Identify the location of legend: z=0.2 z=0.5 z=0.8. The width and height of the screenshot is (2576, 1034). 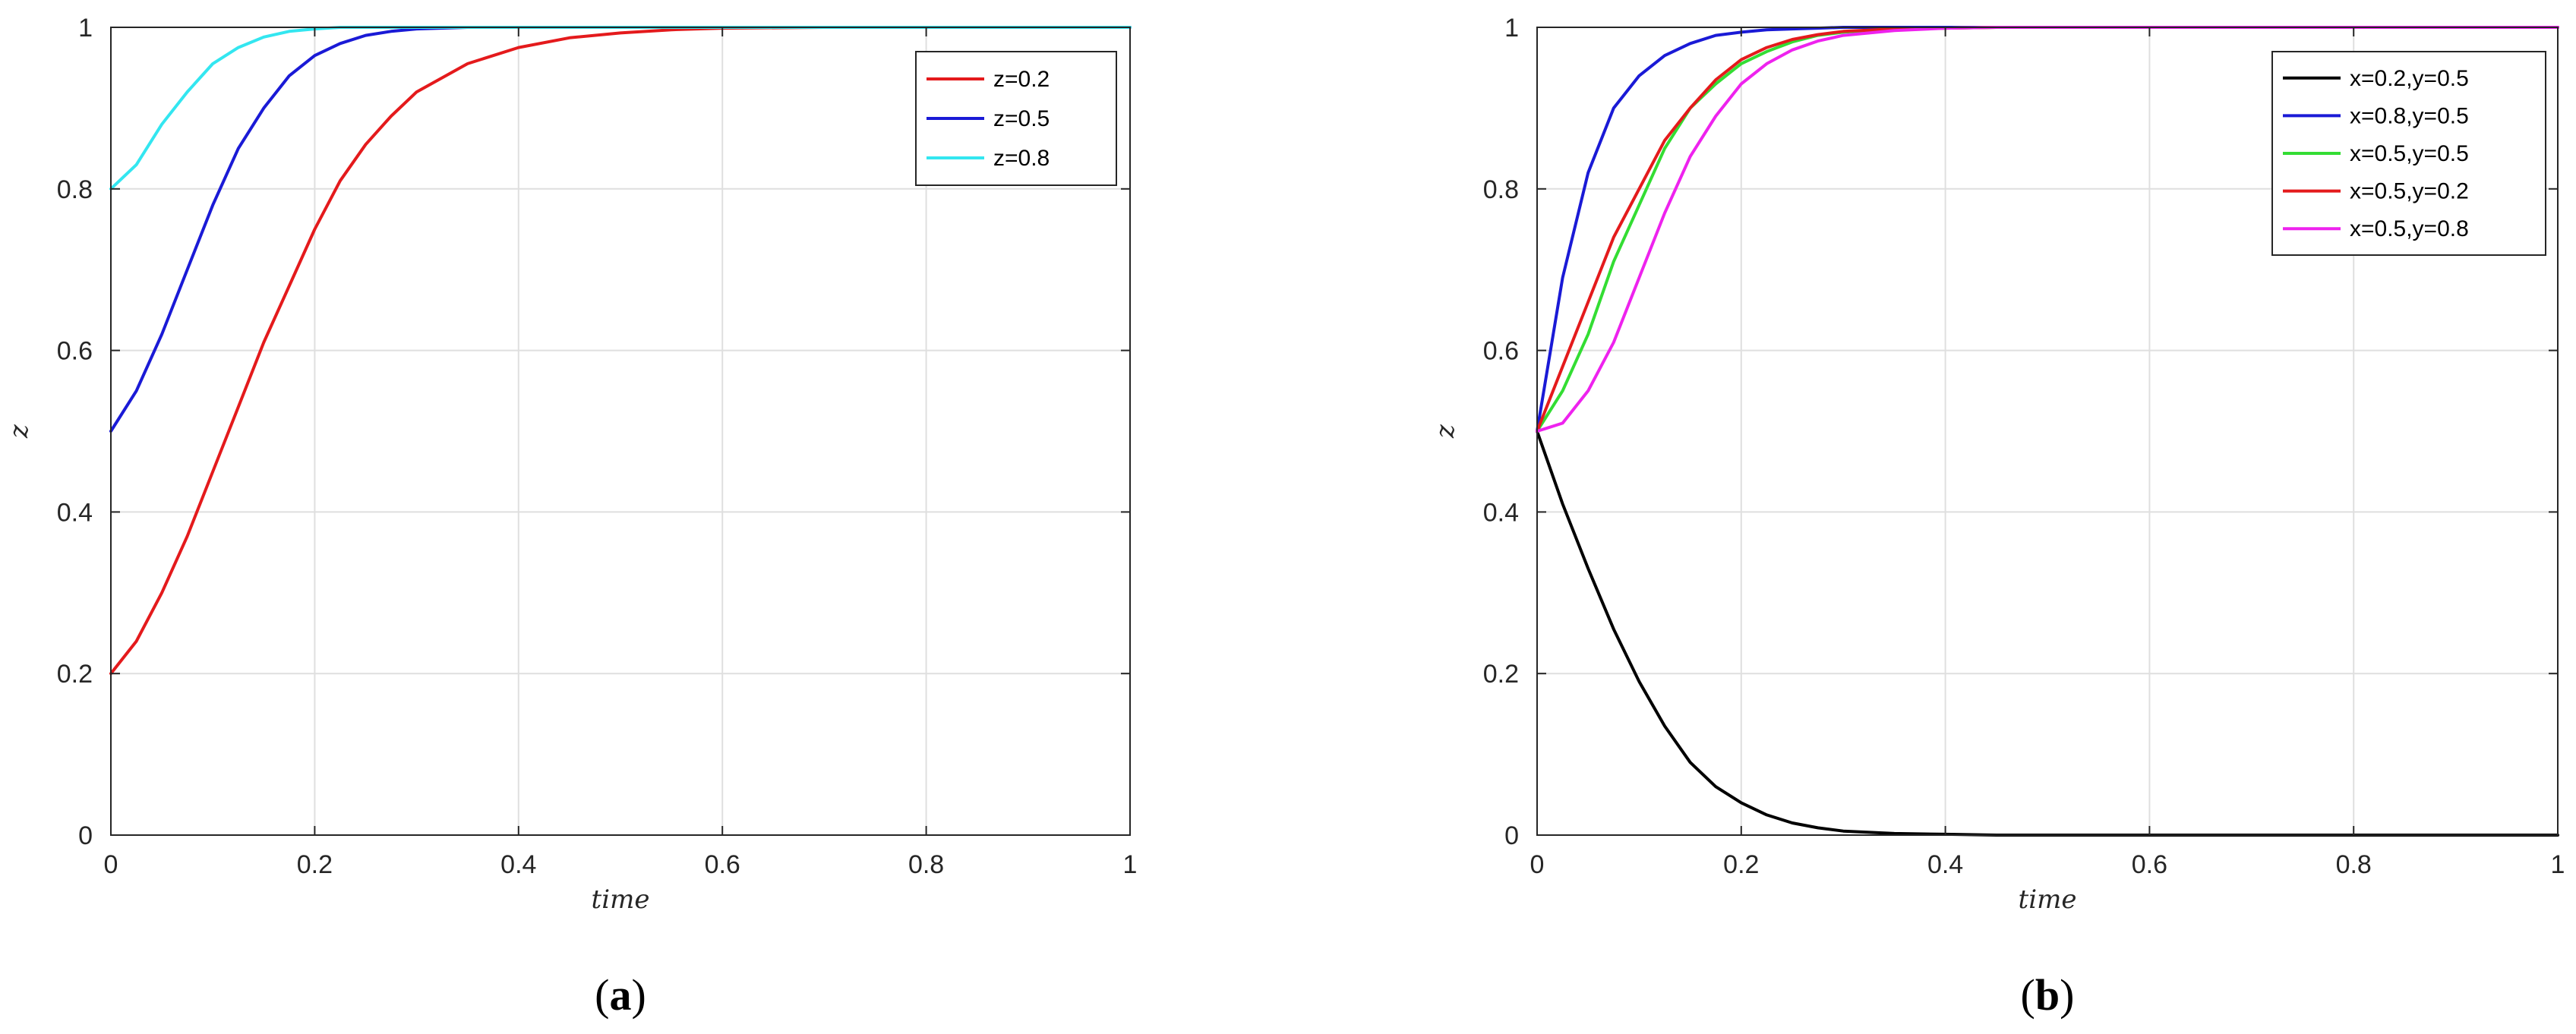
(1016, 118).